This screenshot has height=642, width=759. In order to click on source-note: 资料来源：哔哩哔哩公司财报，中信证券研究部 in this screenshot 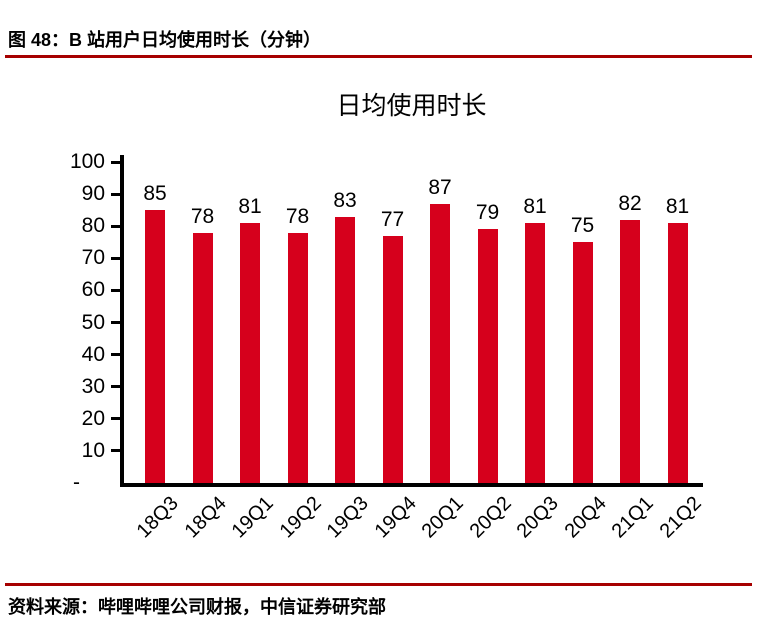, I will do `click(197, 607)`.